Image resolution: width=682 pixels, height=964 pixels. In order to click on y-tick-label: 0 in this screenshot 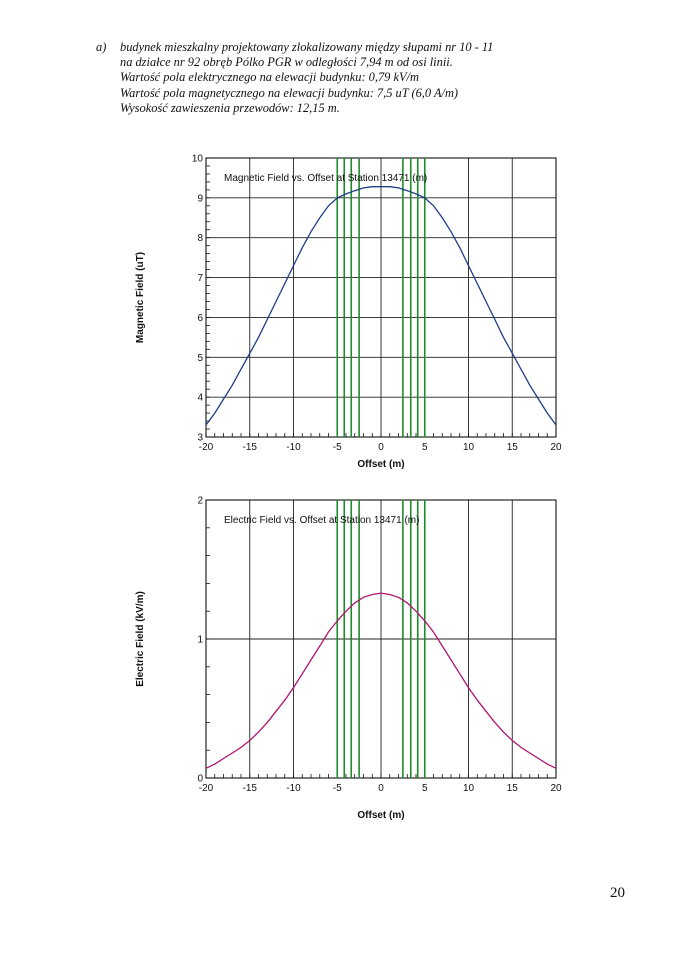, I will do `click(200, 779)`.